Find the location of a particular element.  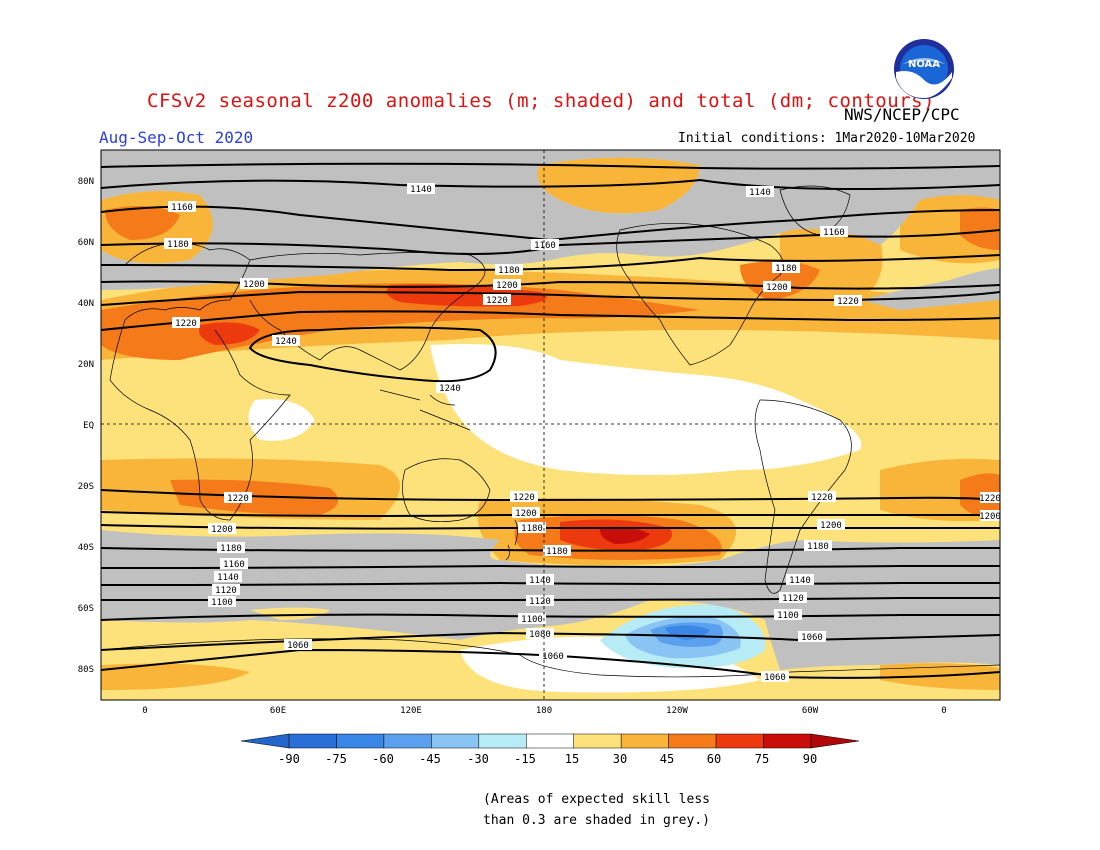

skill-note-line1: (Areas of expected skill less is located at coordinates (596, 799).